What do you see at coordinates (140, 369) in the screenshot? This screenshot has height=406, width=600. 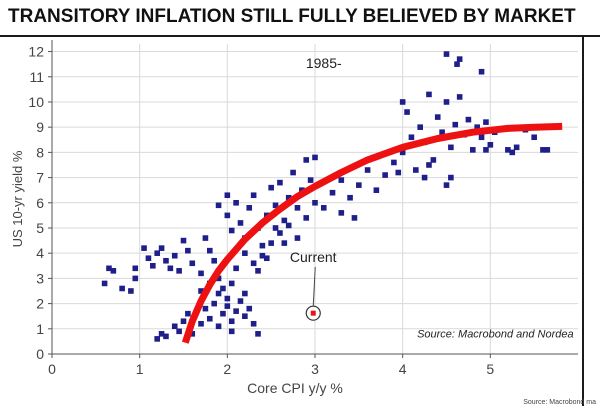 I see `x-tick-label: 1` at bounding box center [140, 369].